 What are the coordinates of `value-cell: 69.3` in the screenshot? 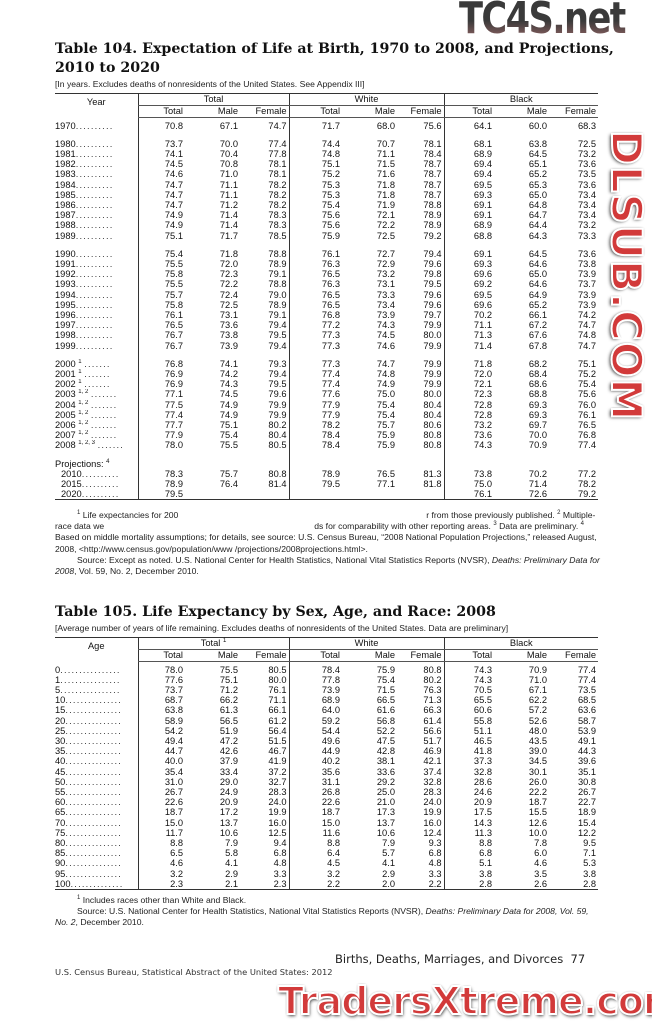 It's located at (538, 414).